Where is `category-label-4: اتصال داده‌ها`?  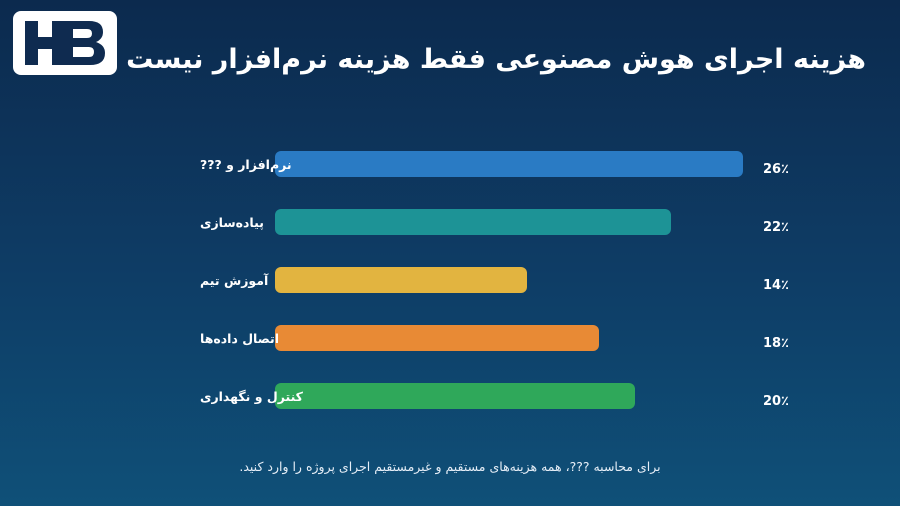
category-label-4: اتصال داده‌ها is located at coordinates (239, 338).